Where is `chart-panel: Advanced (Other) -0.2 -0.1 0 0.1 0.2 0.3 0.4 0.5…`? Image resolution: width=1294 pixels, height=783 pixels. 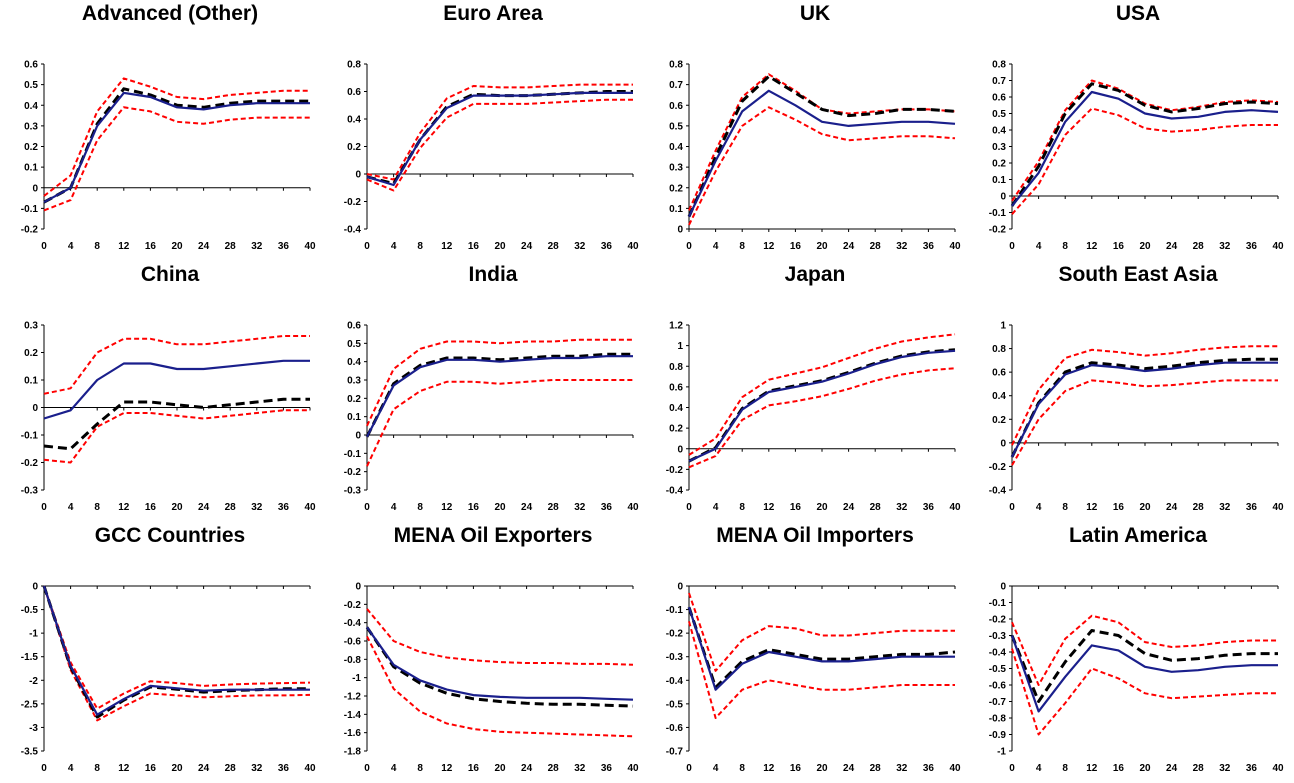
chart-panel: Advanced (Other) -0.2 -0.1 0 0.1 0.2 0.3 0.4 0.5… is located at coordinates (170, 130).